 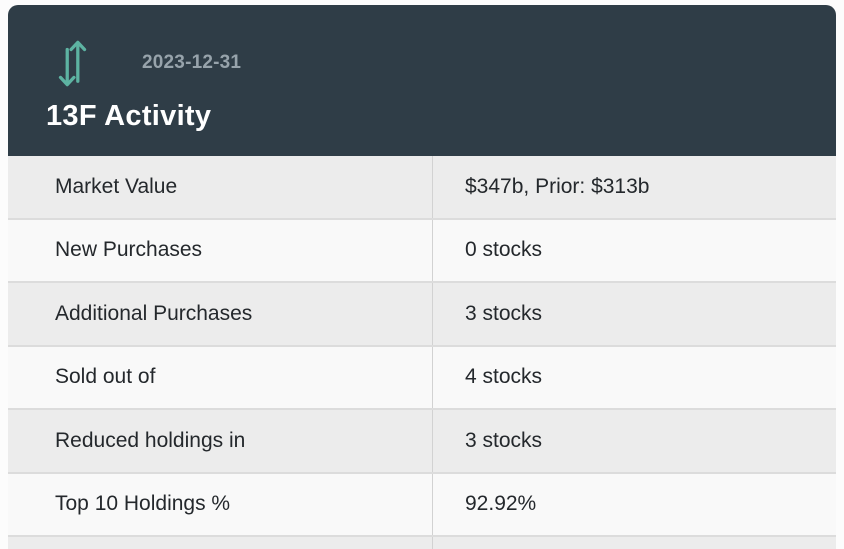 What do you see at coordinates (220, 543) in the screenshot?
I see `row-label` at bounding box center [220, 543].